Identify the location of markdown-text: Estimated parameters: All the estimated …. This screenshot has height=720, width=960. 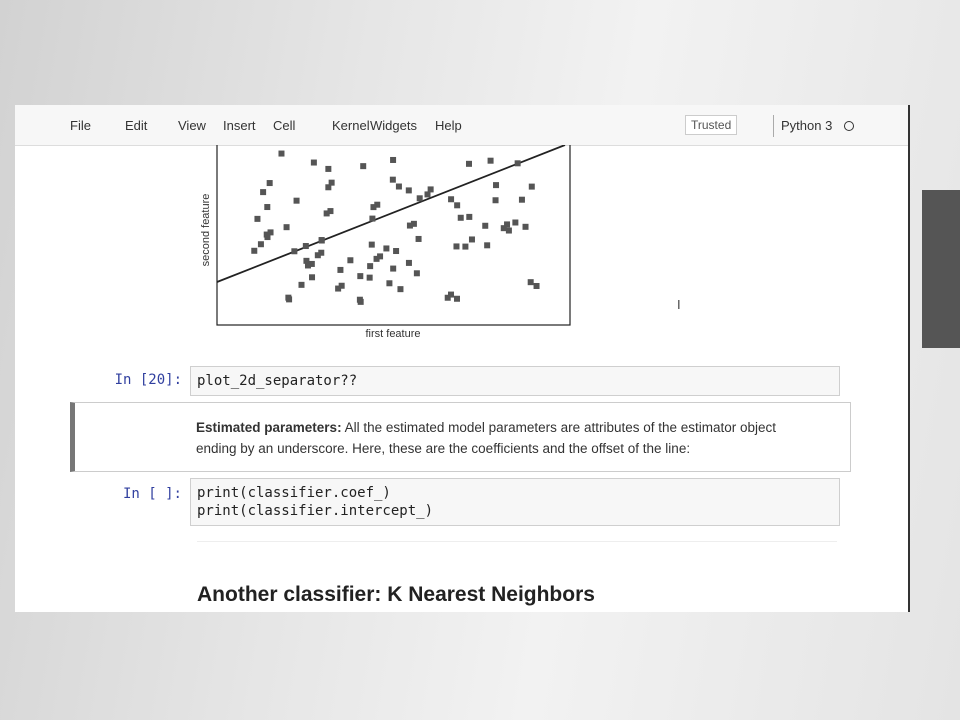
(521, 438).